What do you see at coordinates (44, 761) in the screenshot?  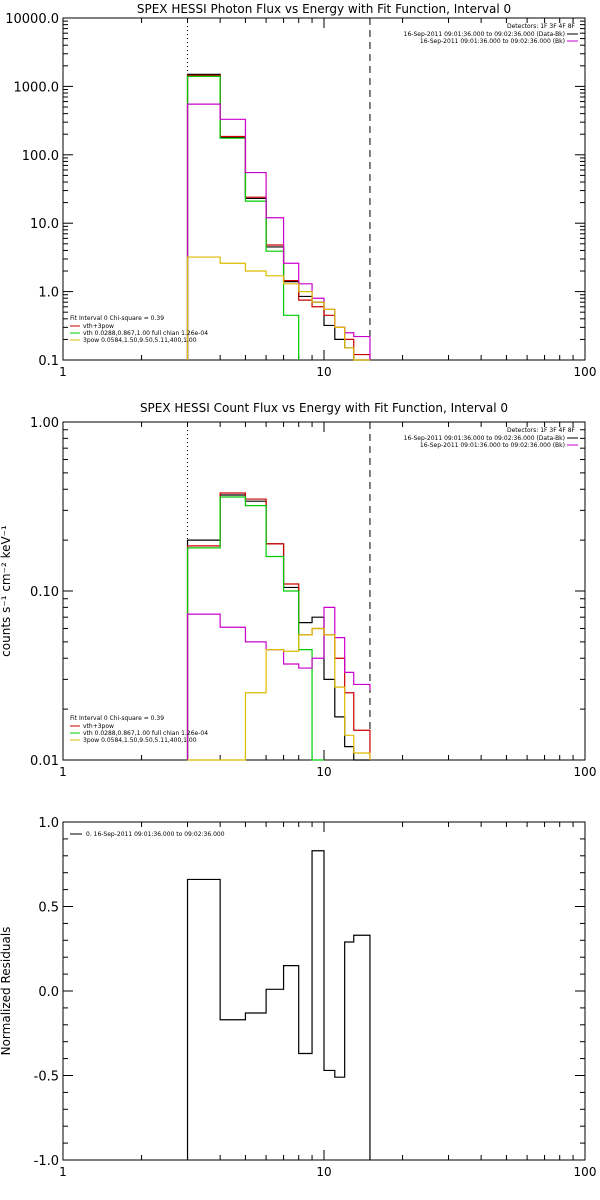 I see `y-tick-label: 0.01` at bounding box center [44, 761].